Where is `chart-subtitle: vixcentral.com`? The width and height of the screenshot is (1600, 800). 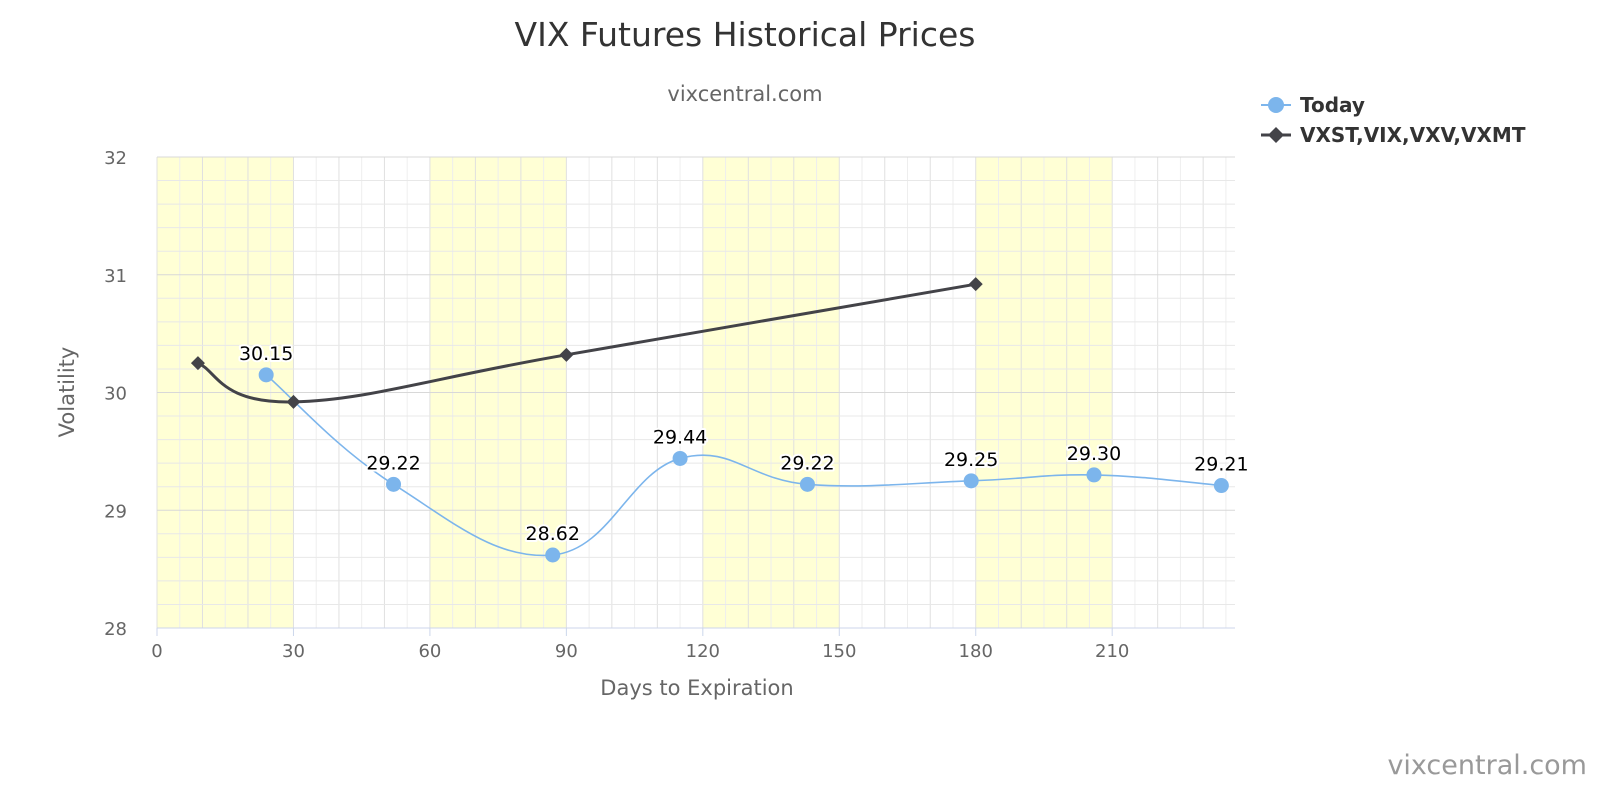 chart-subtitle: vixcentral.com is located at coordinates (744, 94).